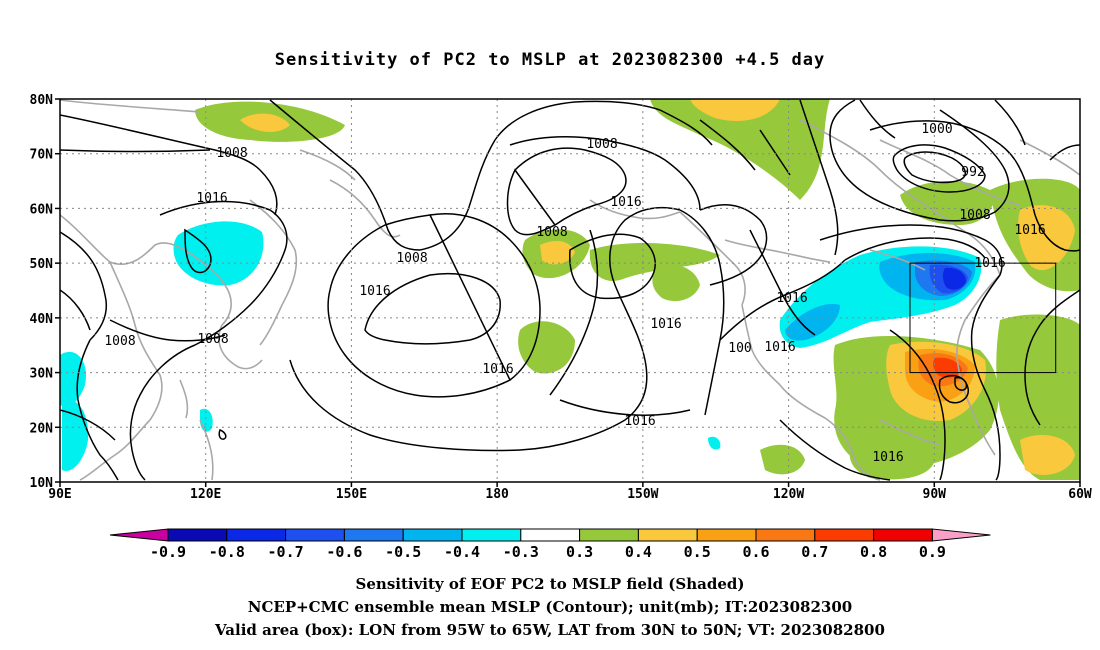  Describe the element at coordinates (755, 552) in the screenshot. I see `colorbar-label: 0.6` at that location.